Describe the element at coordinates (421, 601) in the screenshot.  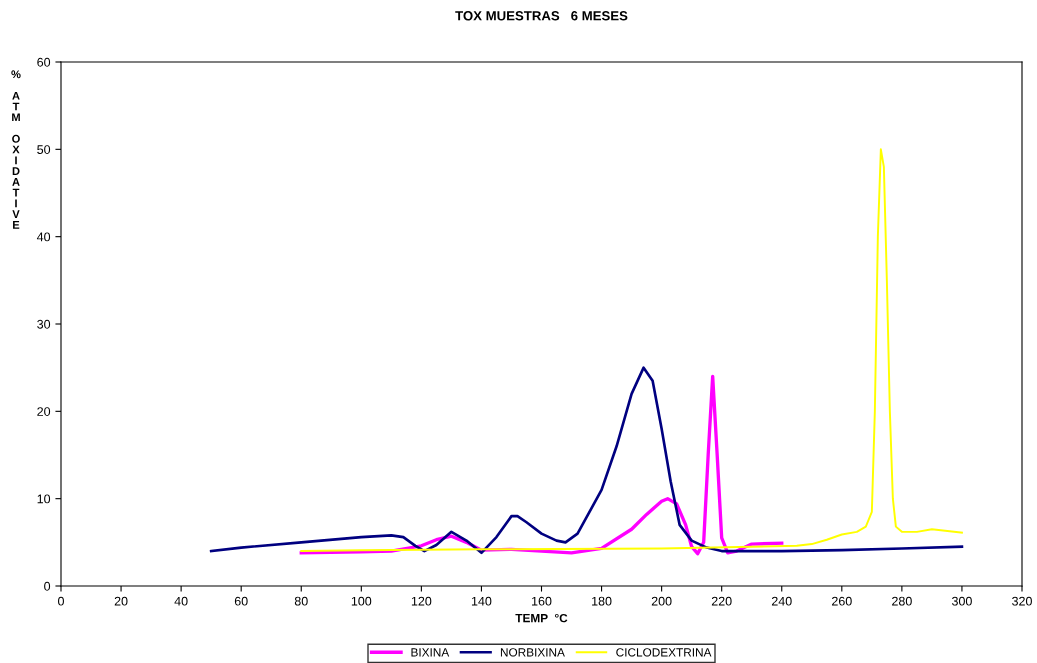
I see `x-tick-label: 120` at that location.